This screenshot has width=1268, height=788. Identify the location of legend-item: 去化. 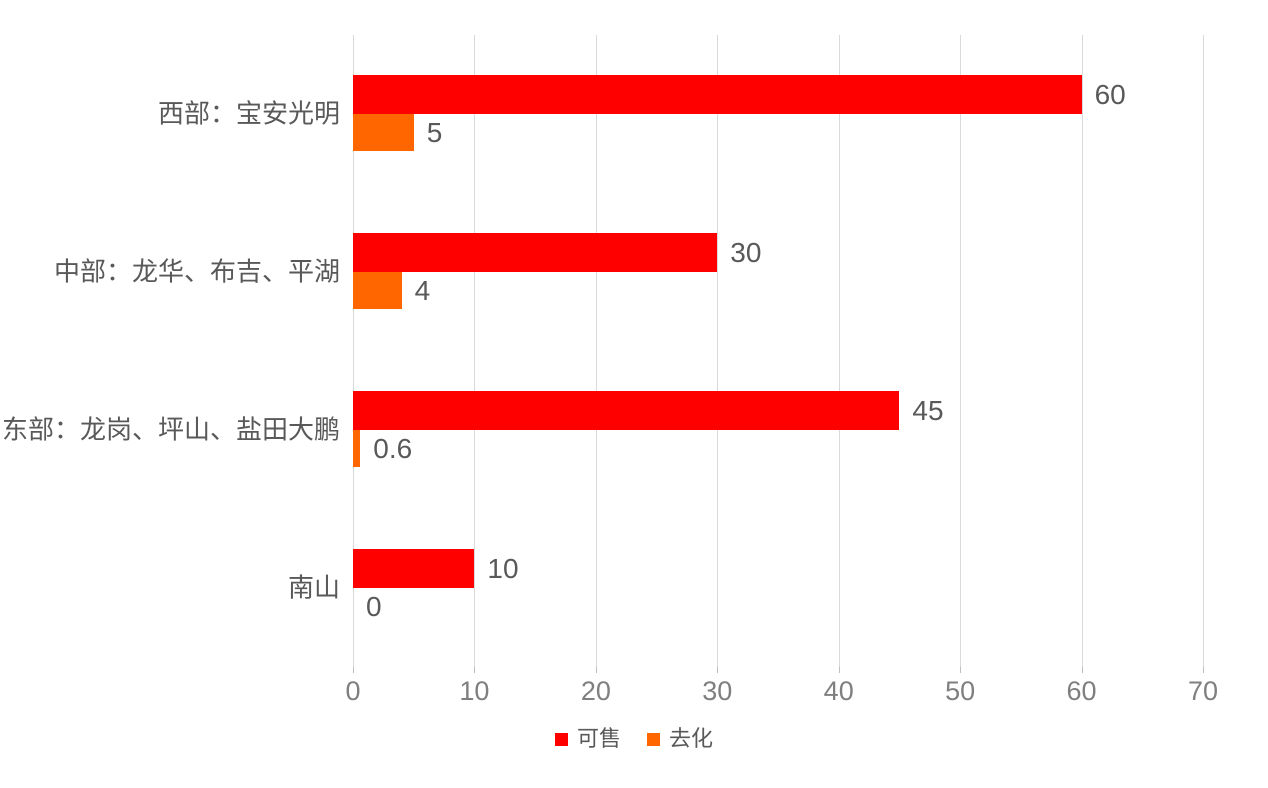
(680, 739).